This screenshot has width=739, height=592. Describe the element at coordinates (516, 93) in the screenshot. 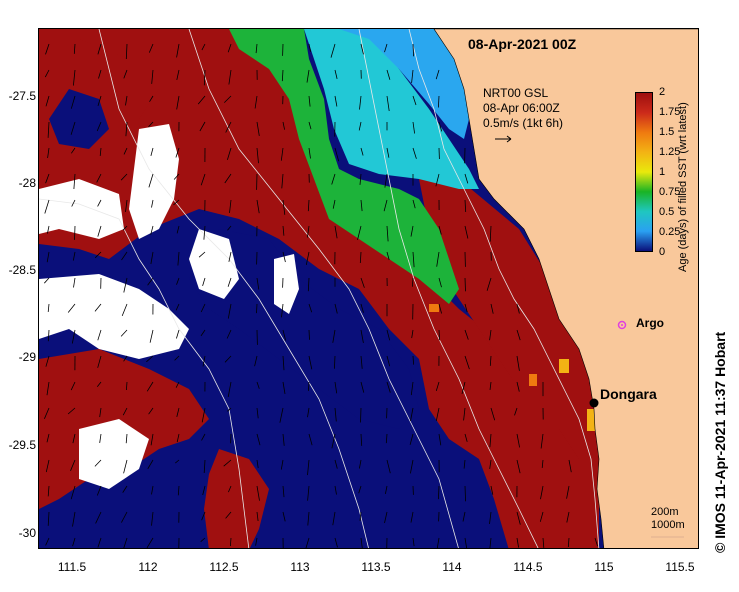

I see `vector-info-line-1: NRT00 GSL` at that location.